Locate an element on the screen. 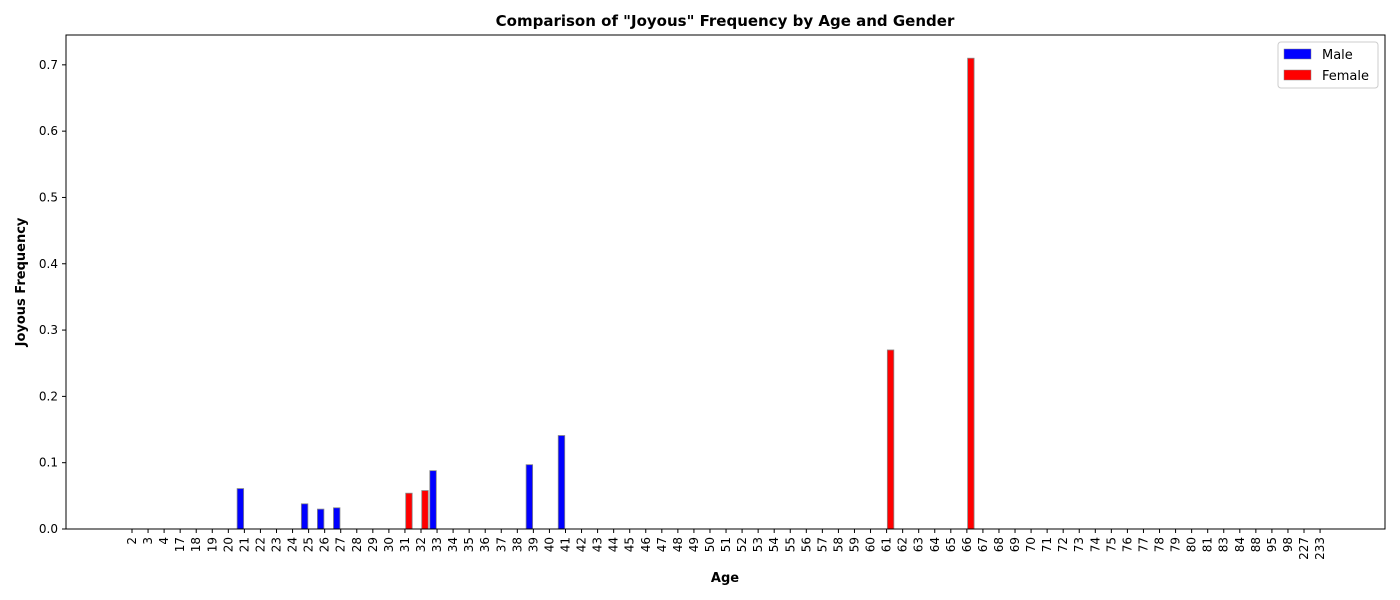  x-tick-label: 47 is located at coordinates (662, 544).